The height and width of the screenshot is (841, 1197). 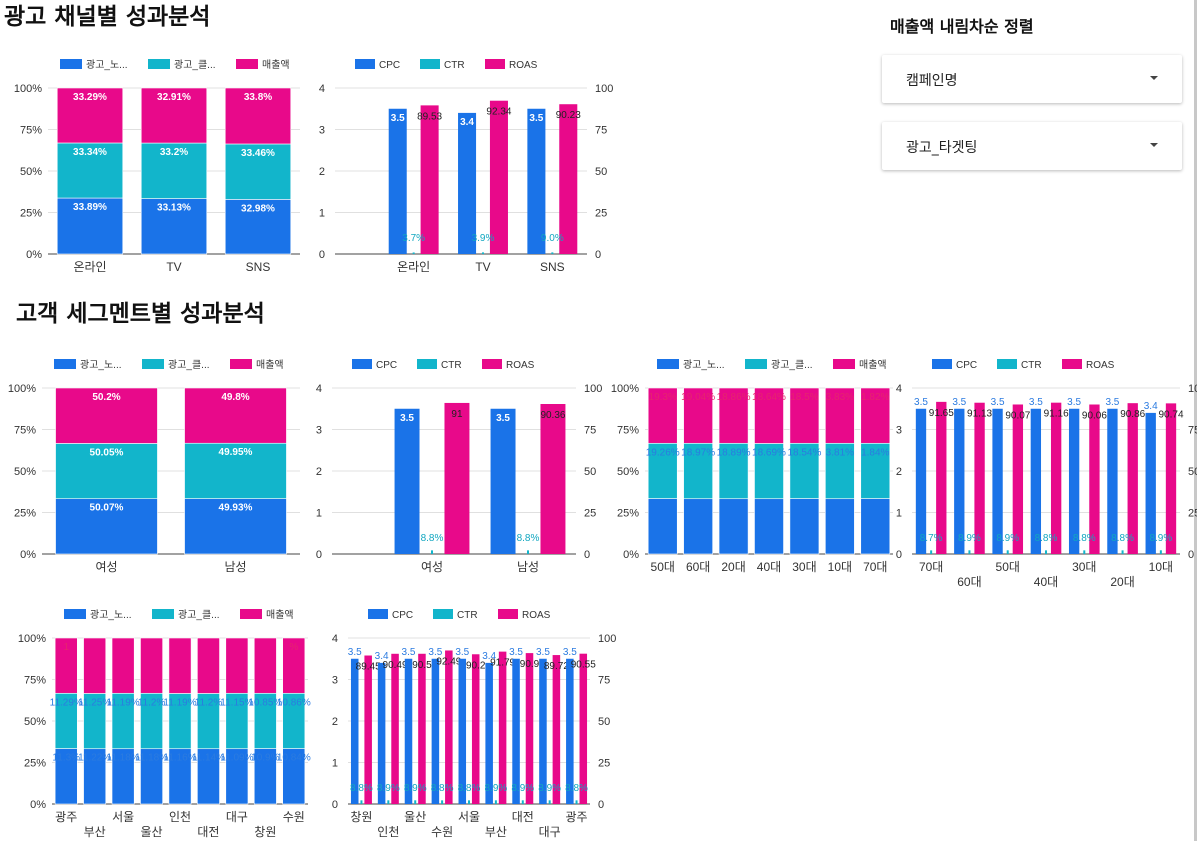 What do you see at coordinates (1046, 538) in the screenshot?
I see `ctr-data-label: 8.8%` at bounding box center [1046, 538].